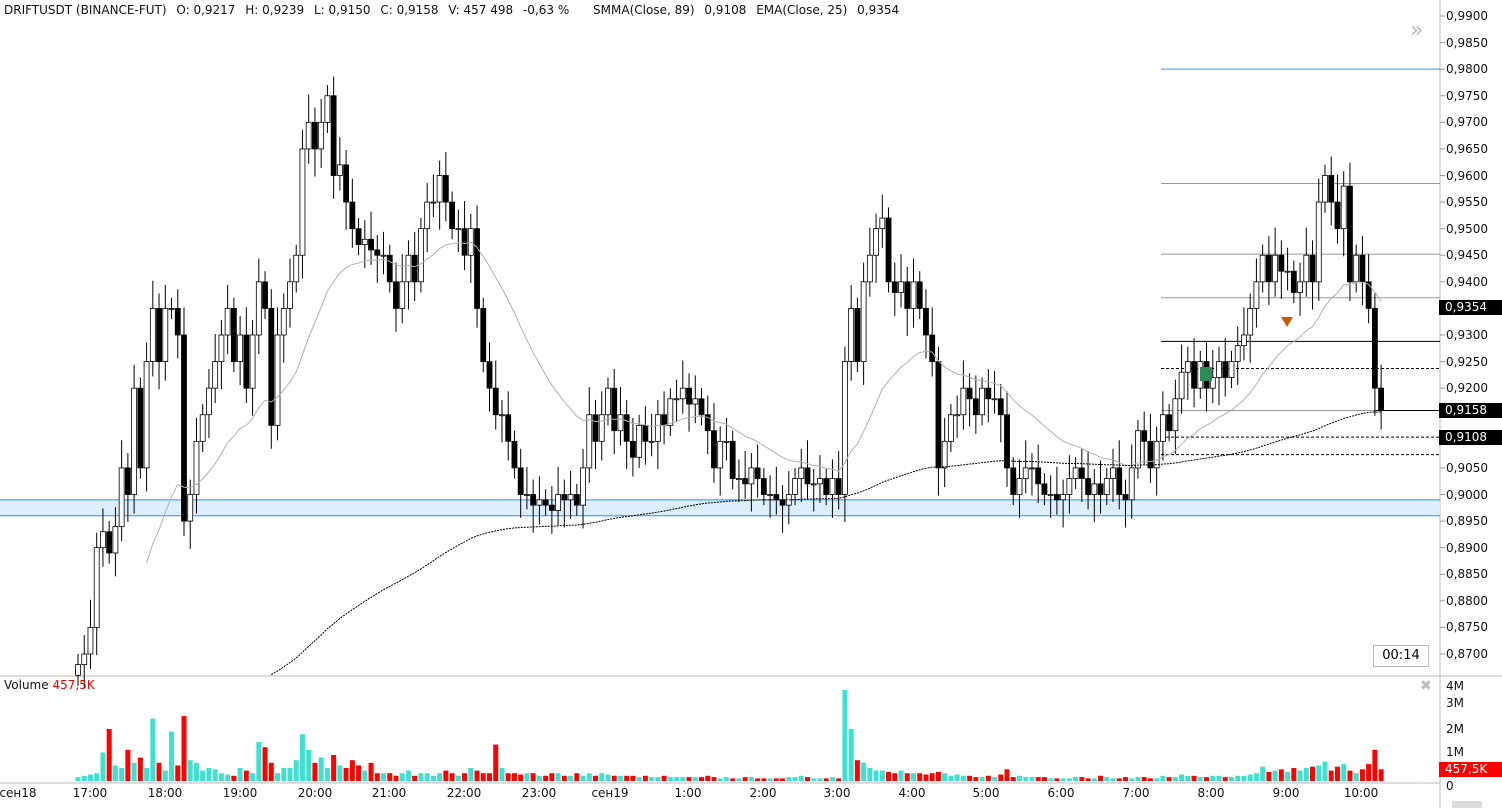  Describe the element at coordinates (725, 10) in the screenshot. I see `smma-value: 0,9108` at that location.